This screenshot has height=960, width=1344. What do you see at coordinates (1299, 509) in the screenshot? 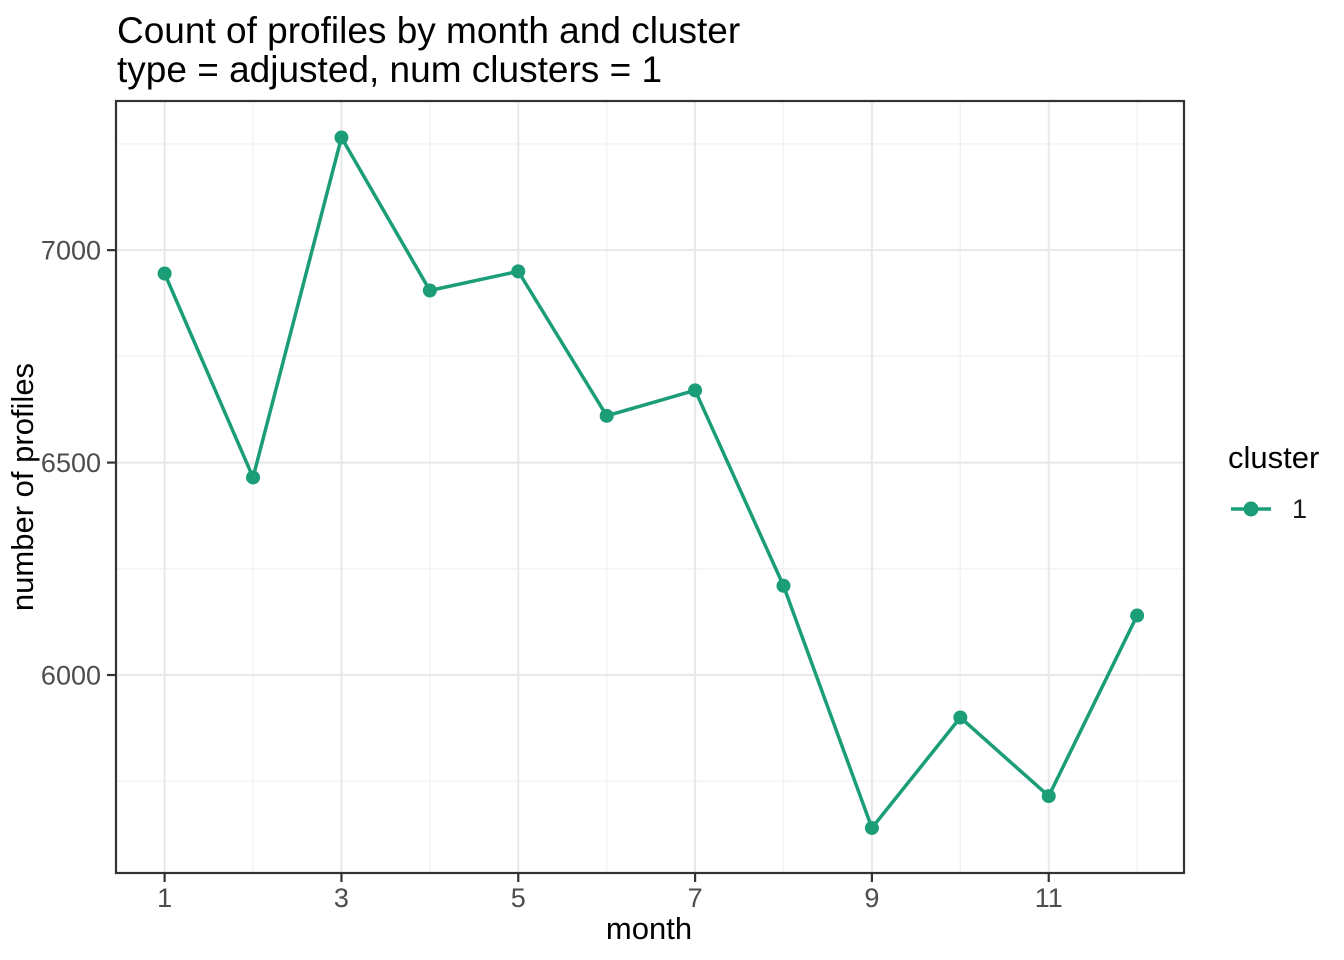
I see `legend-label: 1` at bounding box center [1299, 509].